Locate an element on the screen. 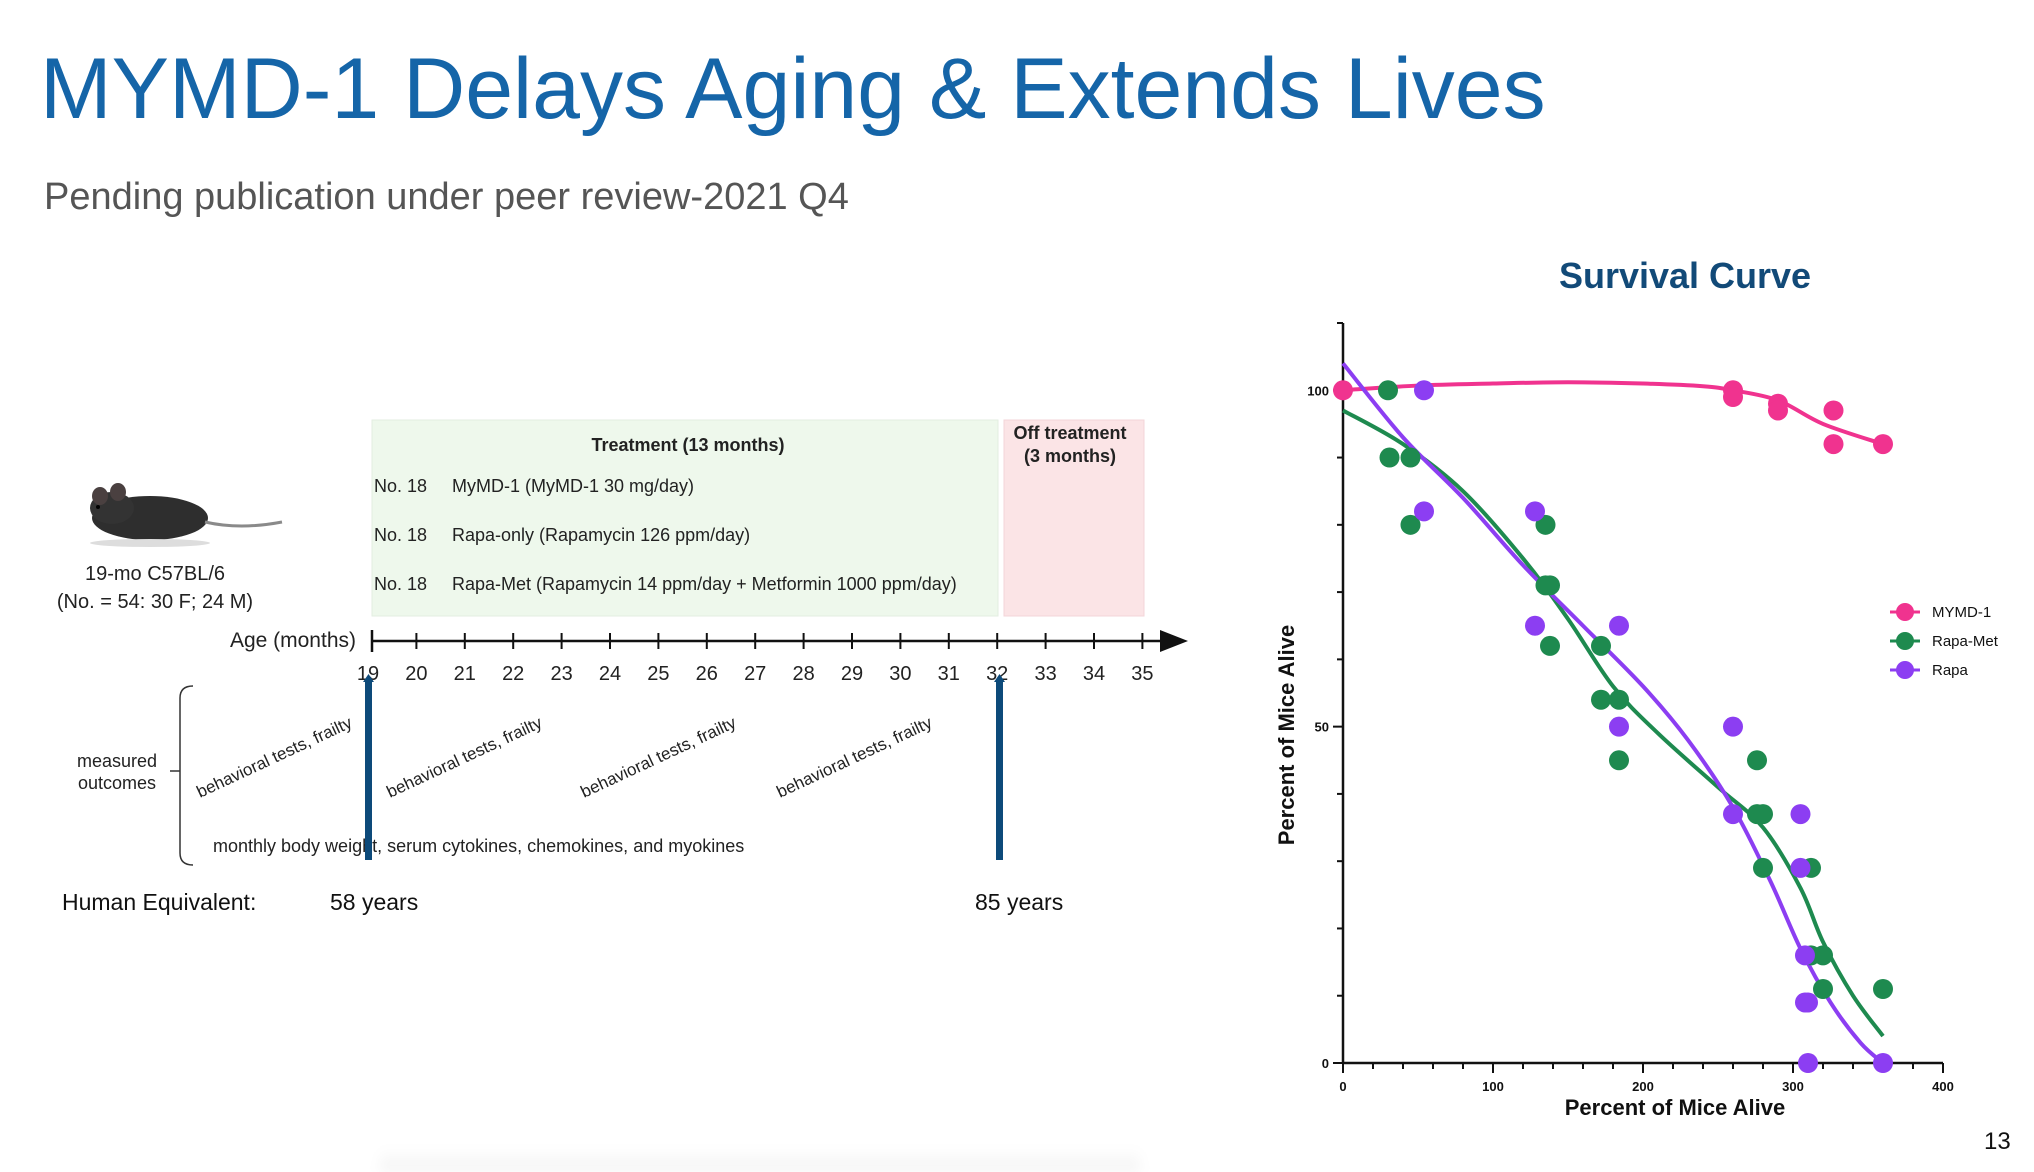 Image resolution: width=2034 pixels, height=1172 pixels. chart-title: Survival Curve is located at coordinates (1685, 275).